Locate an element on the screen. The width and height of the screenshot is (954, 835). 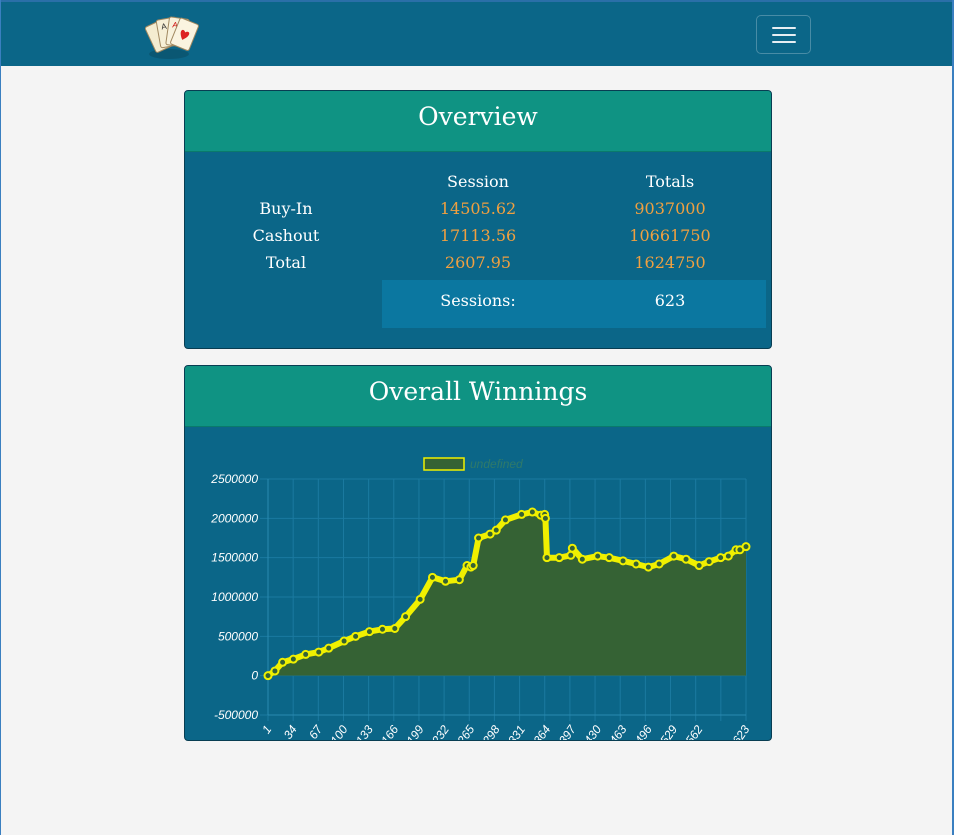
col-header-session: Session is located at coordinates (478, 181).